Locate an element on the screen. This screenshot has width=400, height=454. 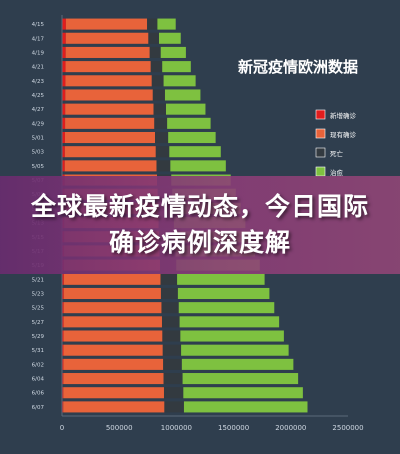
category-label: 4/27 is located at coordinates (38, 110).